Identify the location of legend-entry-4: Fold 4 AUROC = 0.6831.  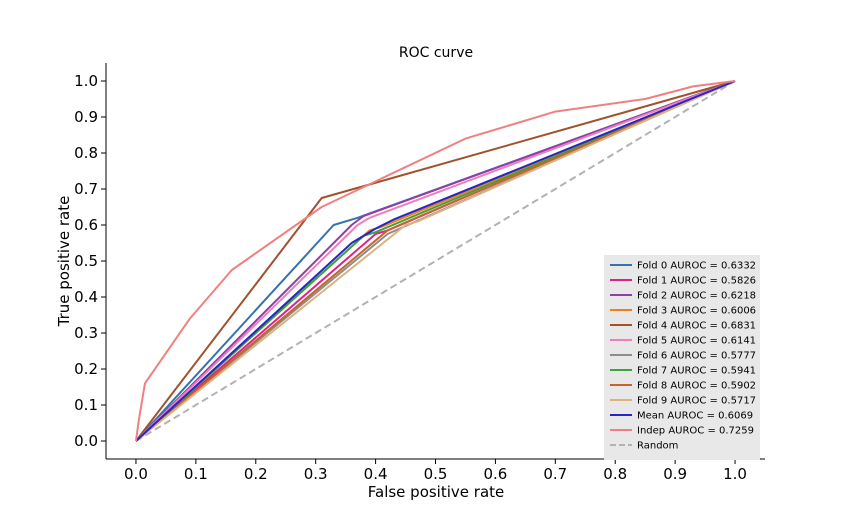
(696, 326).